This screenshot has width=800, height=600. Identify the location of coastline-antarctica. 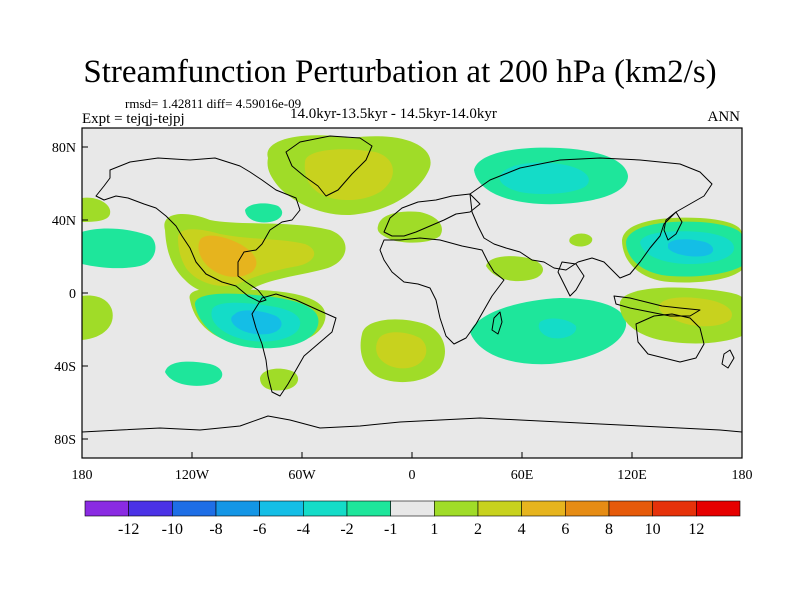
(412, 424).